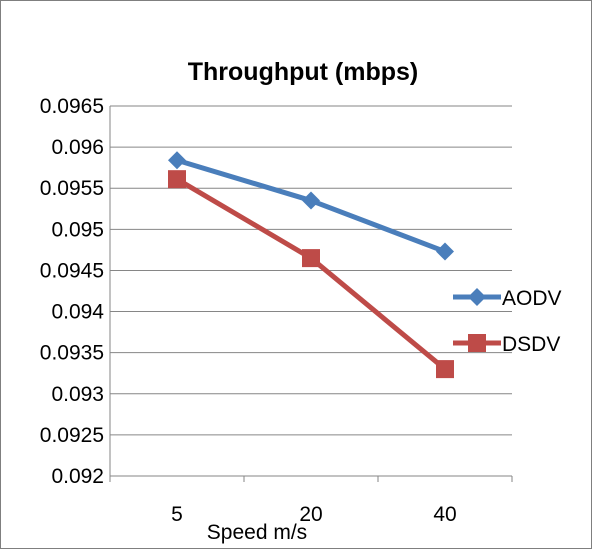 Image resolution: width=592 pixels, height=550 pixels. Describe the element at coordinates (257, 532) in the screenshot. I see `x-axis-title: Speed m/s` at that location.